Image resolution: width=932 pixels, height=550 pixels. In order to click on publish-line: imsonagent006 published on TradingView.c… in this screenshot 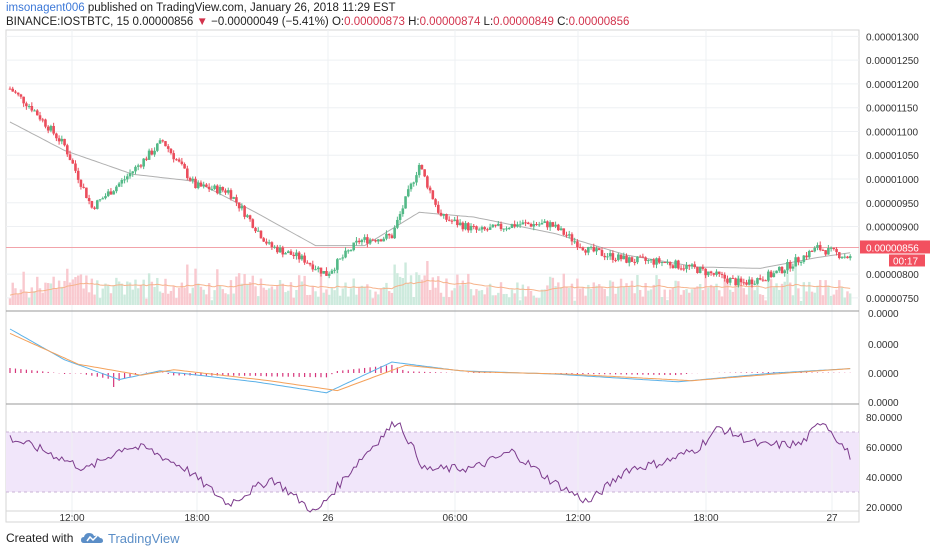, I will do `click(201, 8)`.